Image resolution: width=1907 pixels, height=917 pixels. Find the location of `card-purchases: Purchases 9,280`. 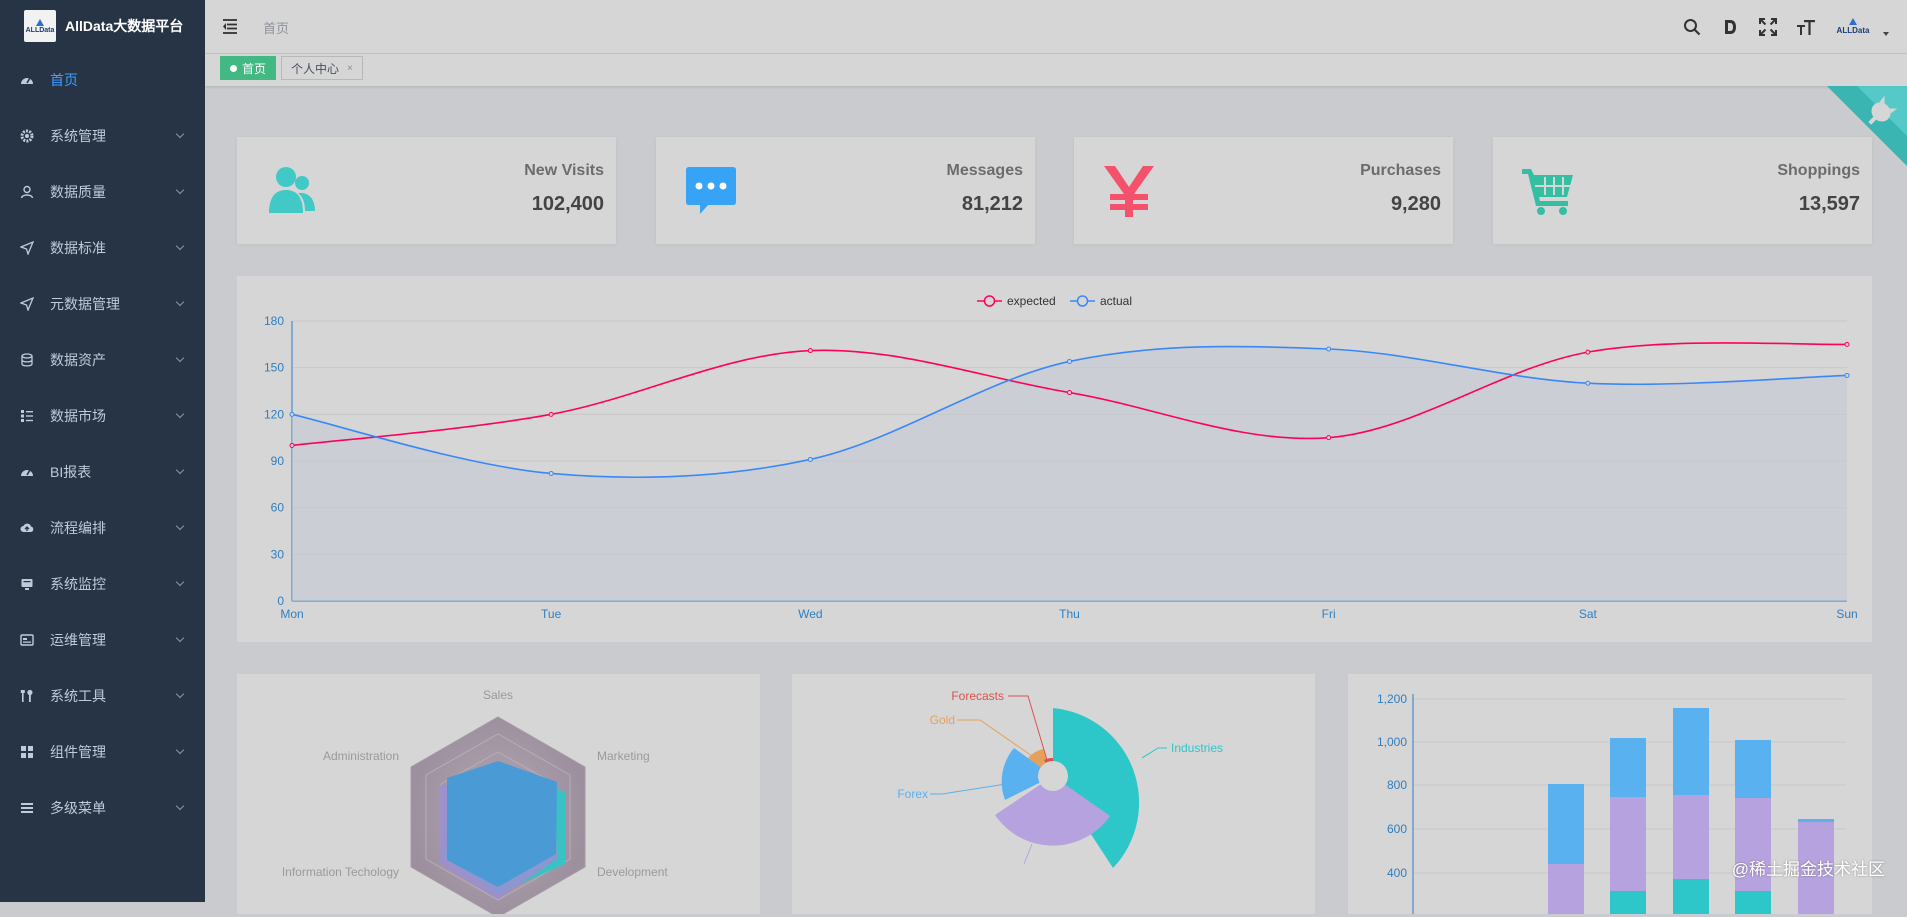

card-purchases: Purchases 9,280 is located at coordinates (1263, 190).